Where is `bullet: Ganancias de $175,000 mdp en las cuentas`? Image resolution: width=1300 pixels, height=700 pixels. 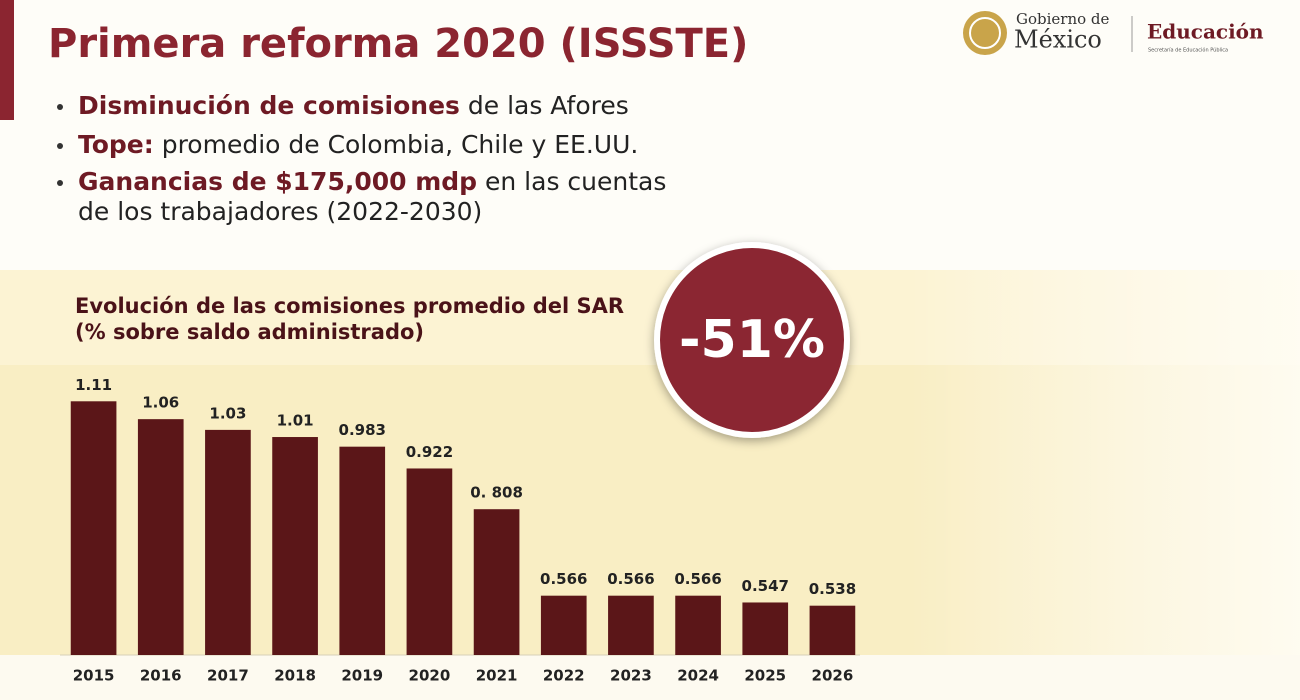 bullet: Ganancias de $175,000 mdp en las cuentas is located at coordinates (372, 181).